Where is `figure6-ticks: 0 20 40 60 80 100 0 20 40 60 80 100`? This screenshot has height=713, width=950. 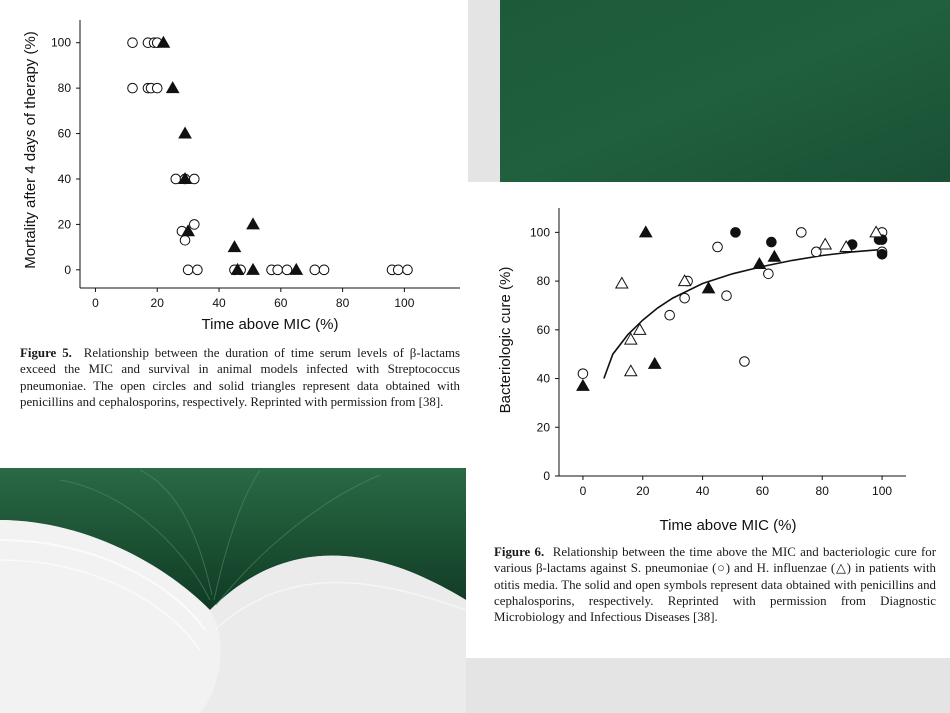
figure6-ticks: 0 20 40 60 80 100 0 20 40 60 80 100 is located at coordinates (711, 361).